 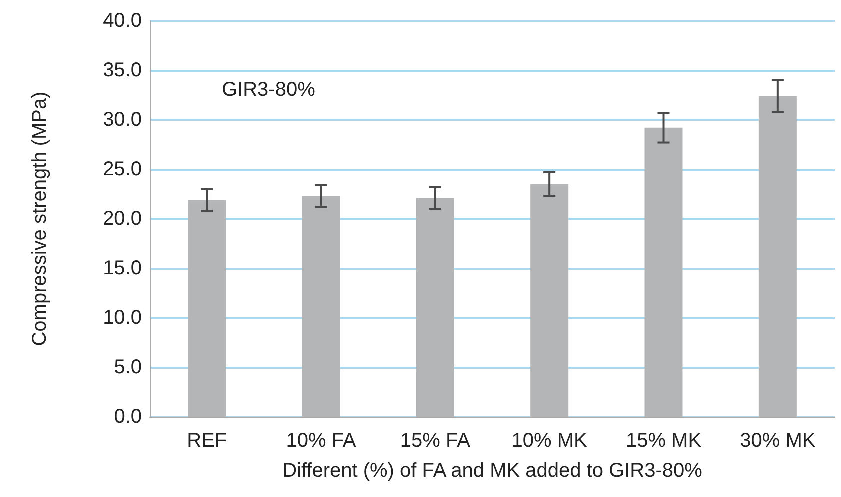 I want to click on y-tick-label: 40.0, so click(x=122, y=21).